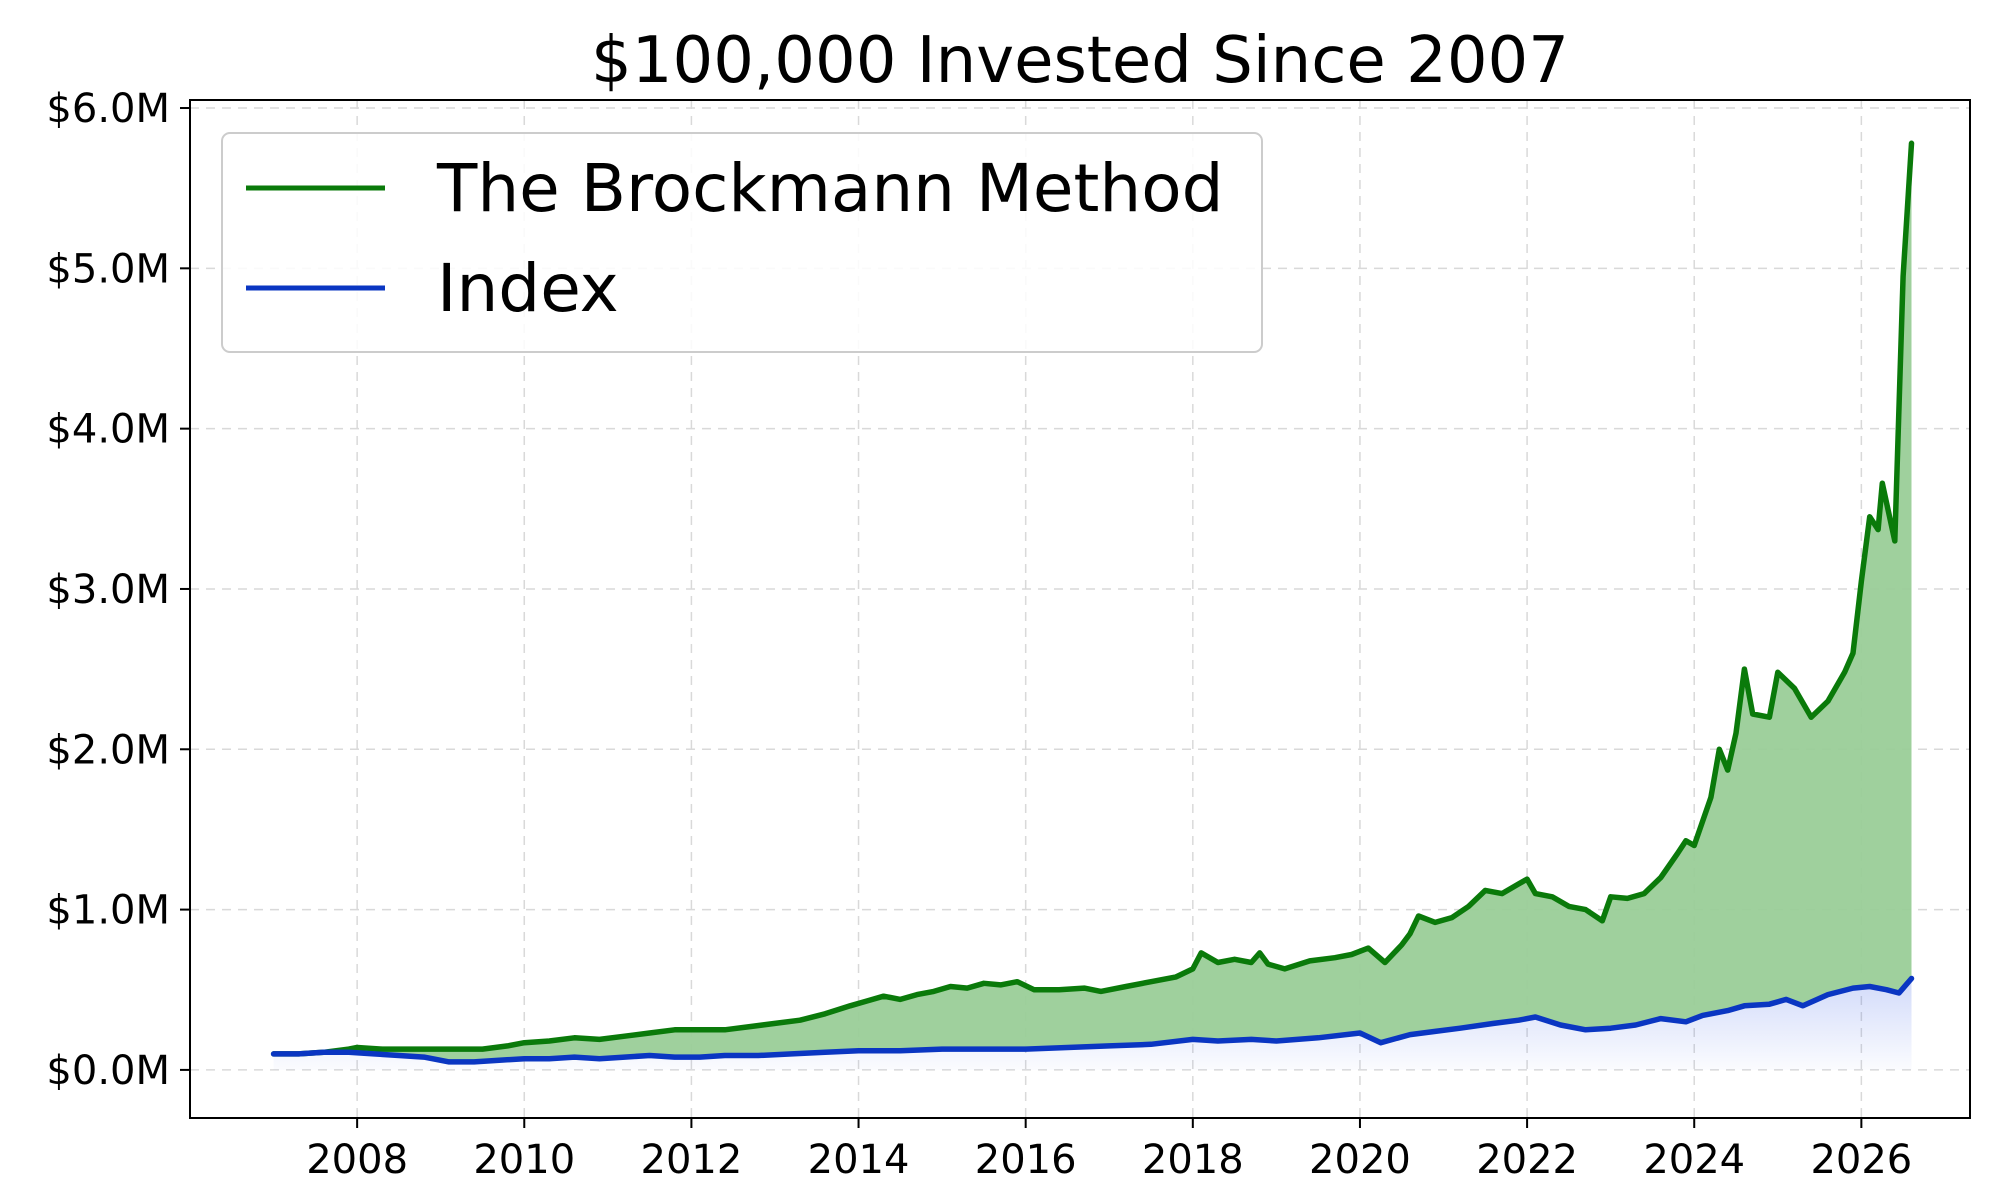 Image resolution: width=2000 pixels, height=1200 pixels. Describe the element at coordinates (108, 269) in the screenshot. I see `y-tick-label: $5.0M` at that location.